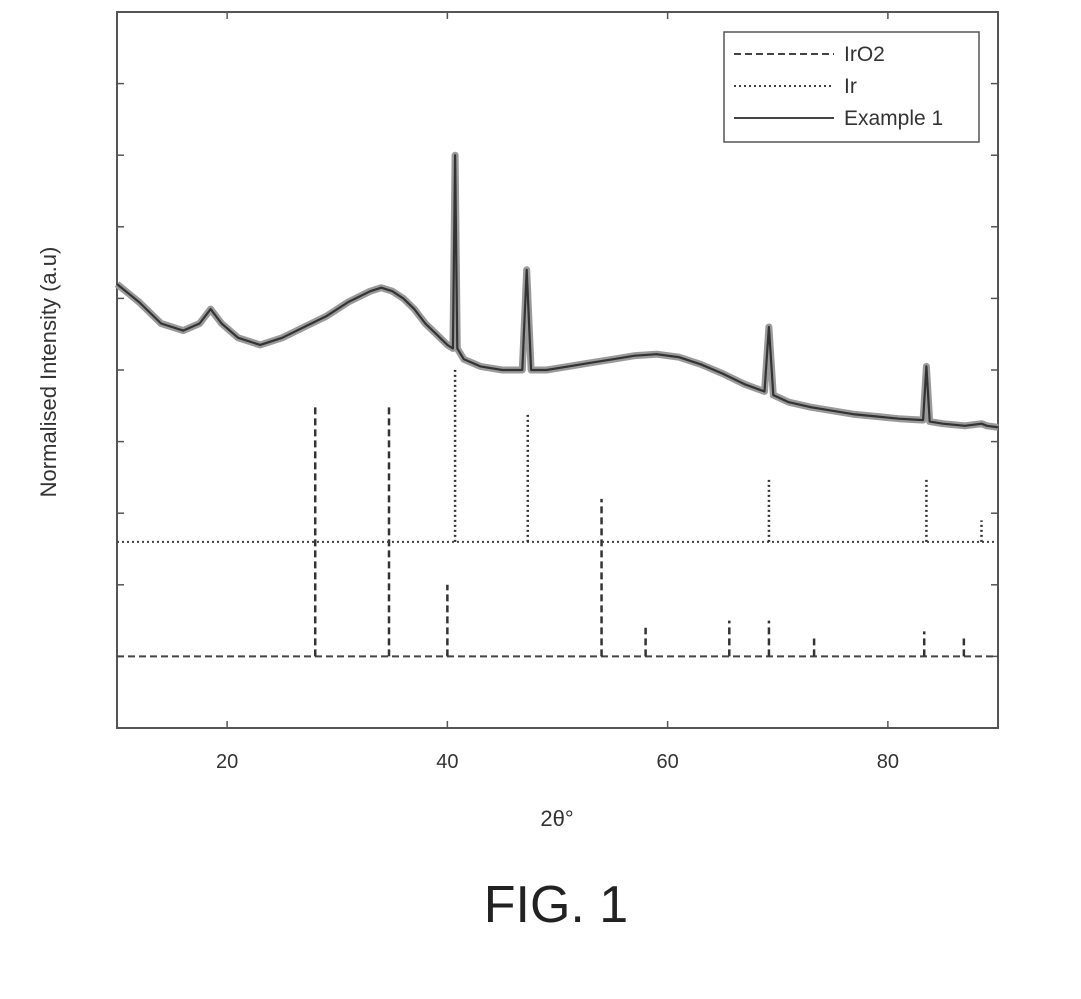  I want to click on legend-label-example-1: Example 1, so click(893, 118).